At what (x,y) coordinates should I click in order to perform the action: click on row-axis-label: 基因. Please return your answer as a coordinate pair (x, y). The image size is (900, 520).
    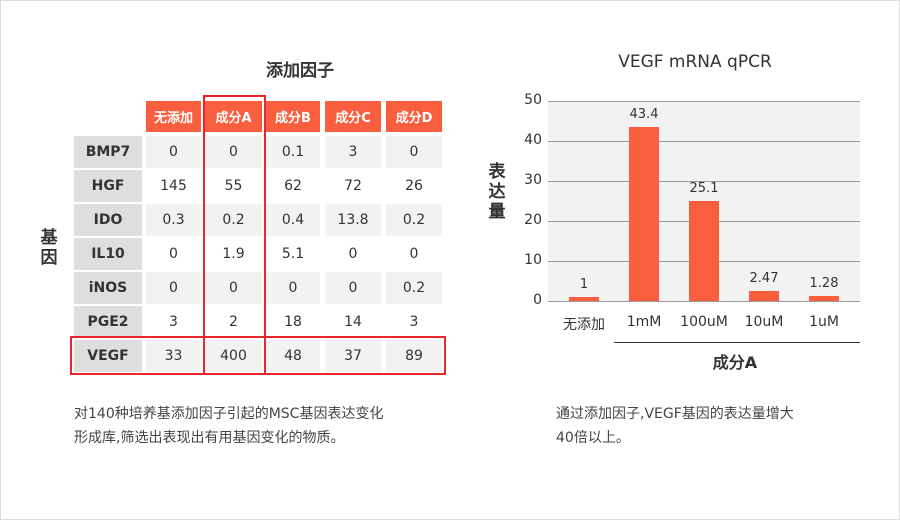
    Looking at the image, I should click on (49, 248).